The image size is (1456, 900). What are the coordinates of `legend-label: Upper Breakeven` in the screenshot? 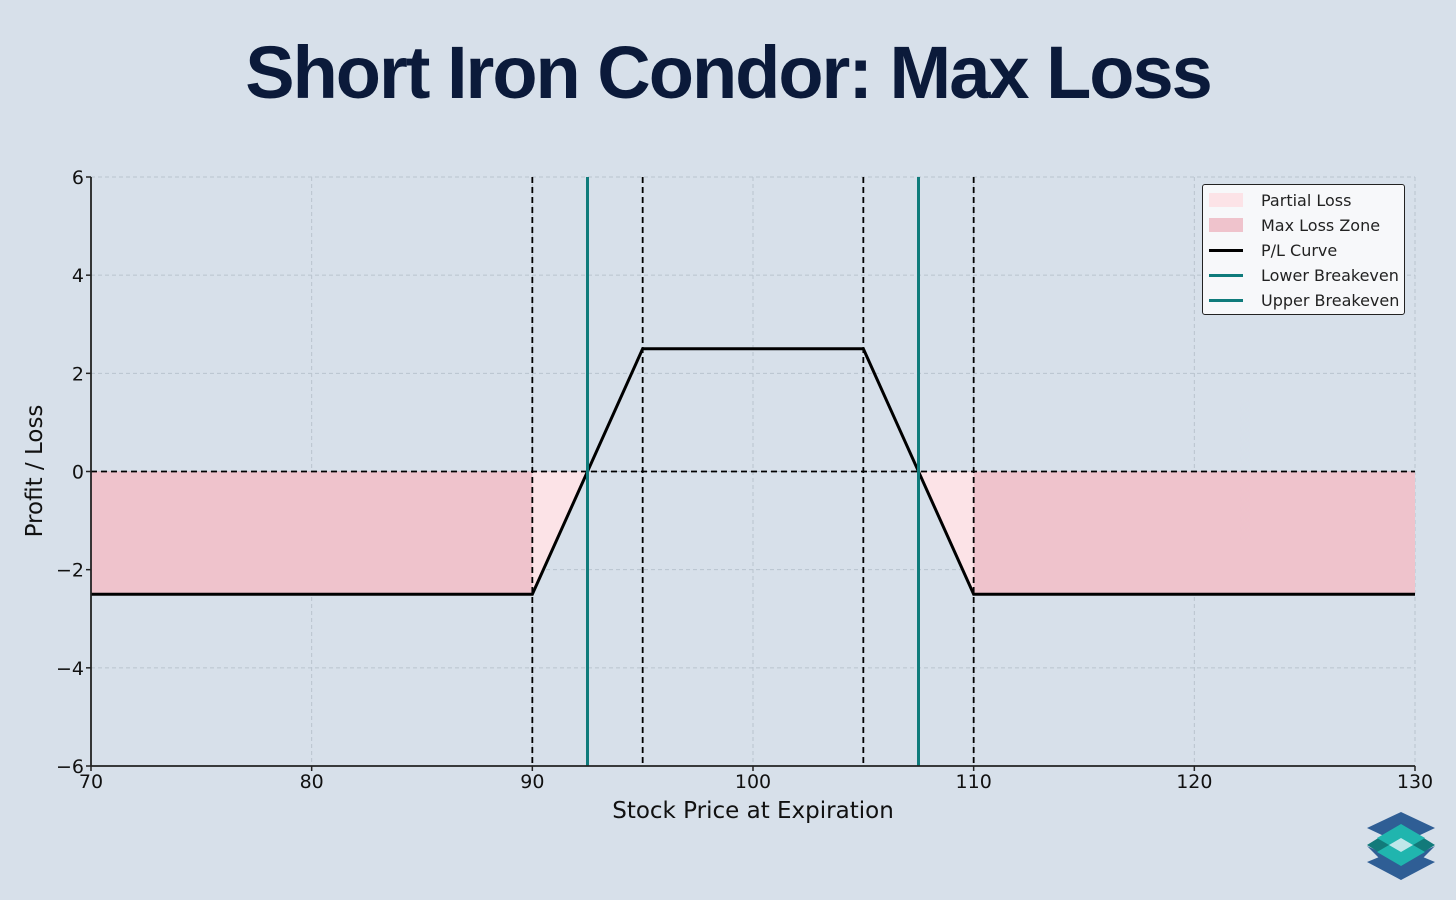 It's located at (1330, 300).